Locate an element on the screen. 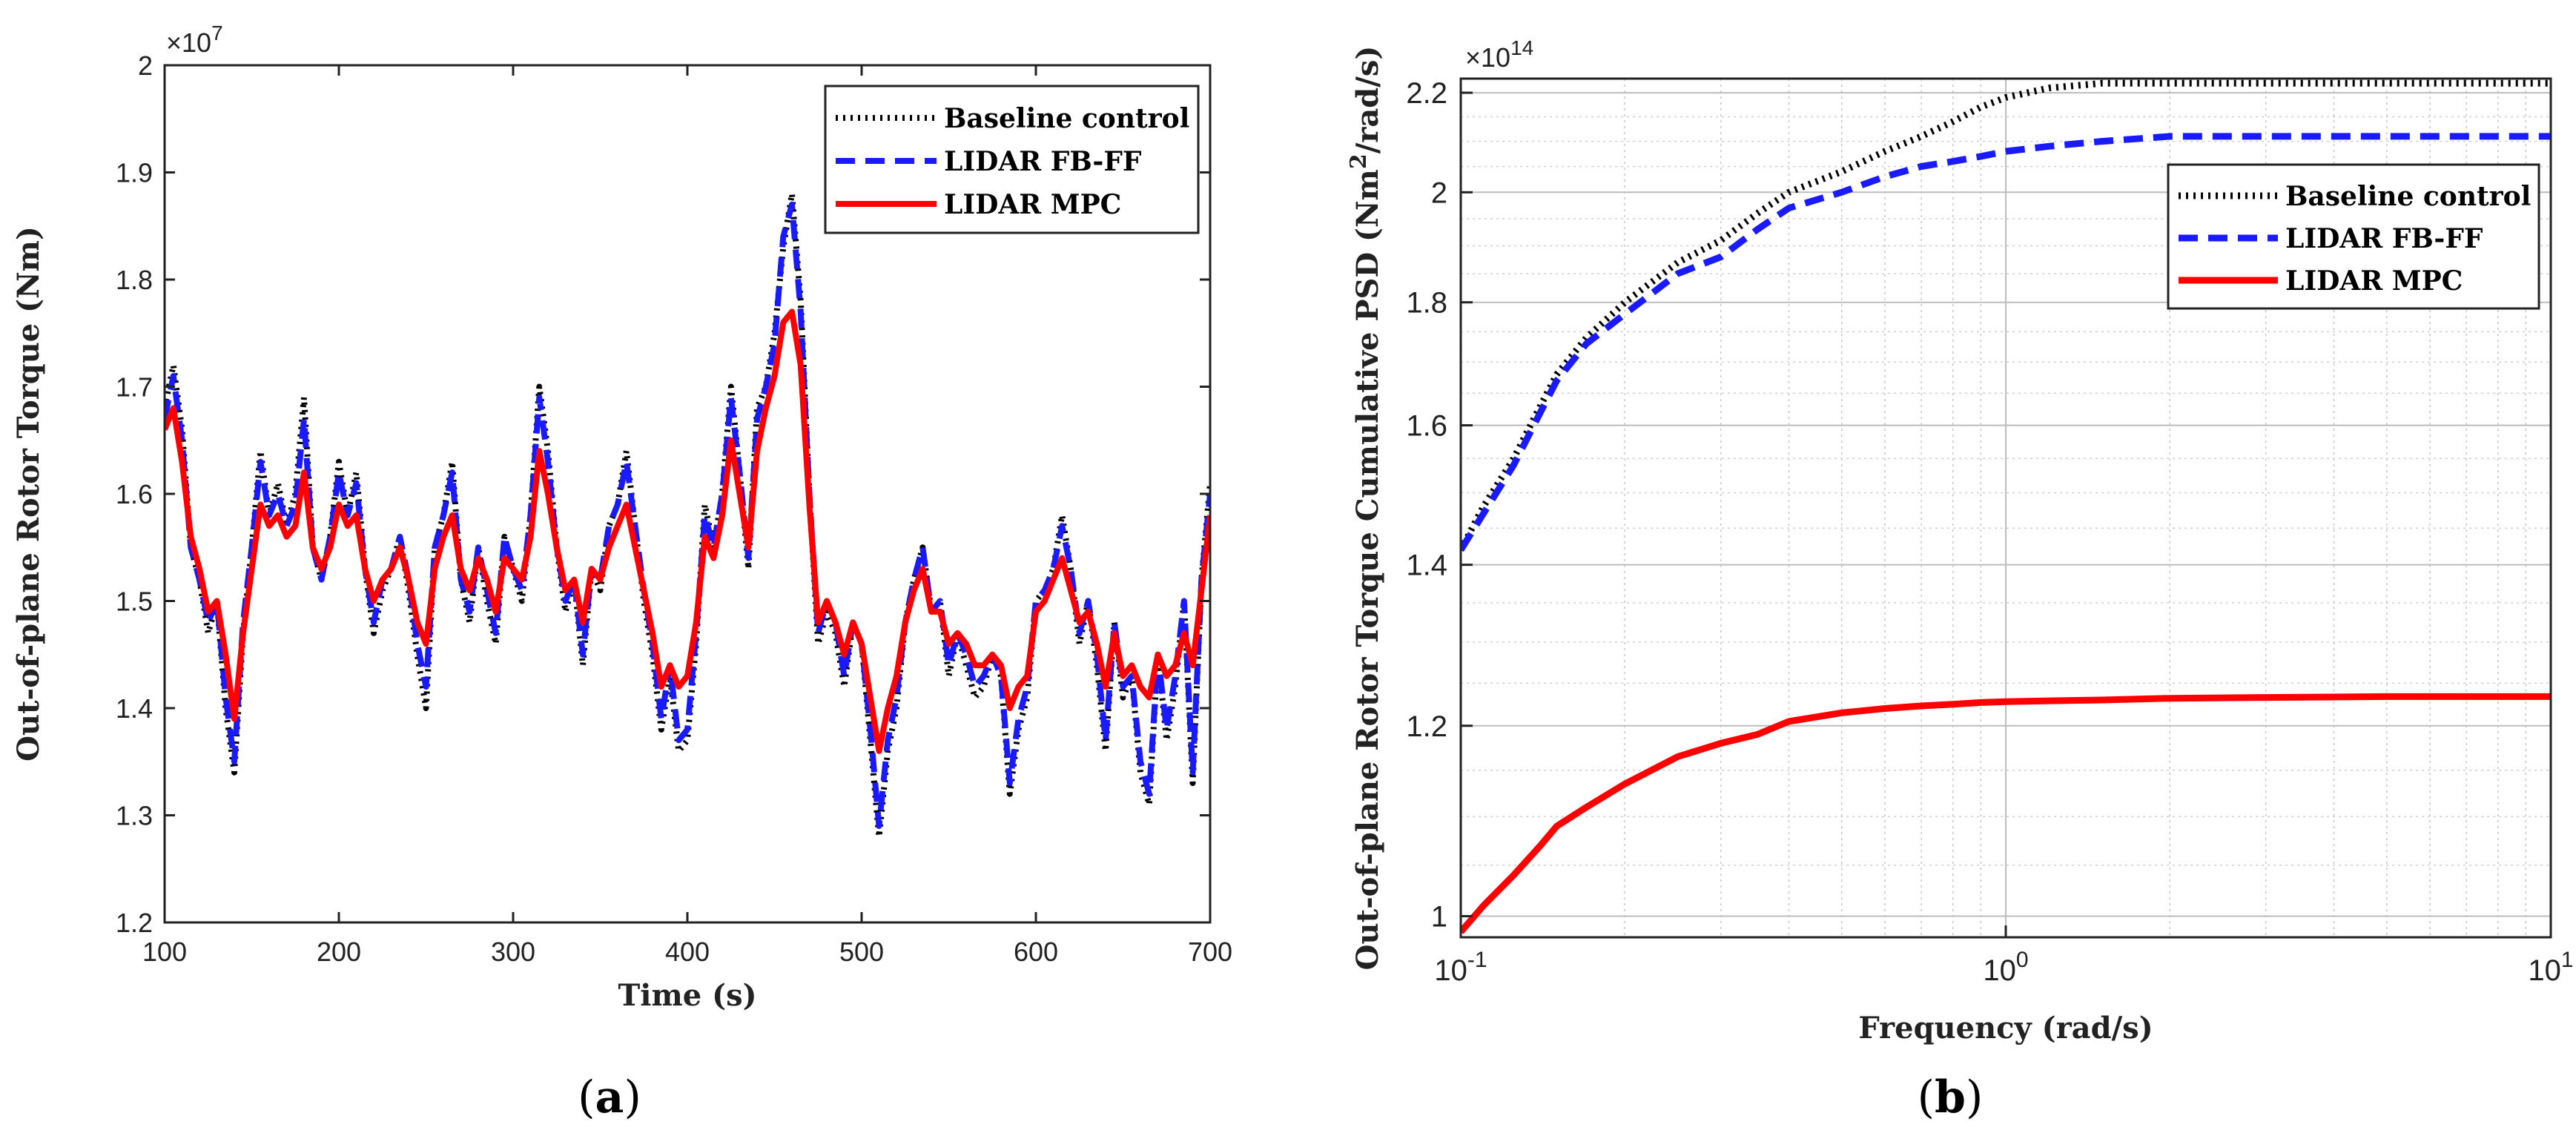 The image size is (2576, 1136). x-tick-exp: -1 is located at coordinates (1477, 960).